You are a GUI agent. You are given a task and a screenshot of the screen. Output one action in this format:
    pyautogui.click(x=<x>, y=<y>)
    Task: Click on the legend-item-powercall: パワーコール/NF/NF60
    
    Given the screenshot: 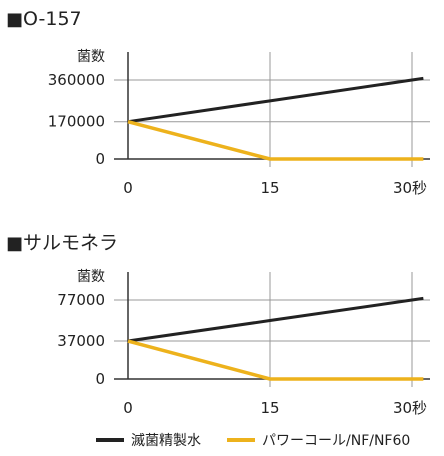 What is the action you would take?
    pyautogui.click(x=318, y=440)
    